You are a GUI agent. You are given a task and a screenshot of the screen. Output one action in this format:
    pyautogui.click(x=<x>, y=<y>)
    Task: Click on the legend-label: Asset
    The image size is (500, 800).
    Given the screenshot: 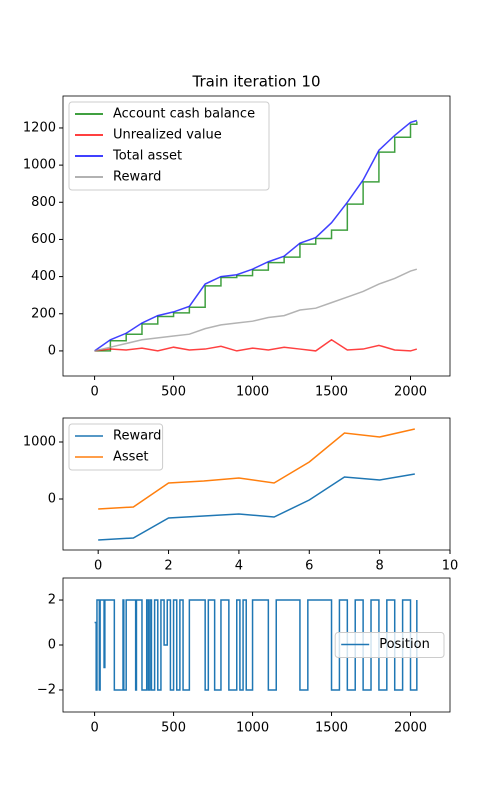 What is the action you would take?
    pyautogui.click(x=131, y=457)
    